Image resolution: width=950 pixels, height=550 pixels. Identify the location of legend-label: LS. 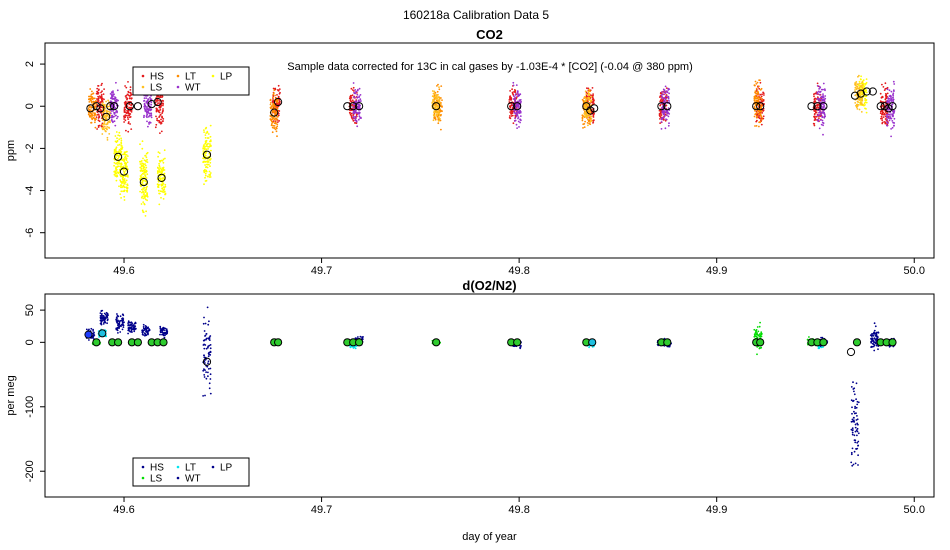
(156, 479).